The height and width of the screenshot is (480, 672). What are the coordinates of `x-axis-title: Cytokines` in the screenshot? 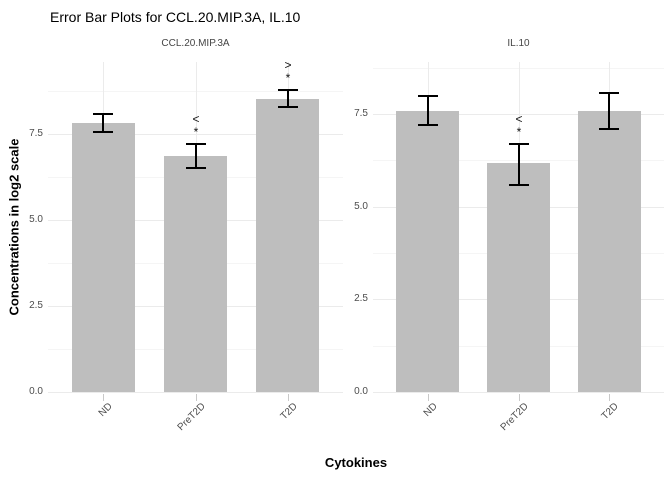 It's located at (356, 462).